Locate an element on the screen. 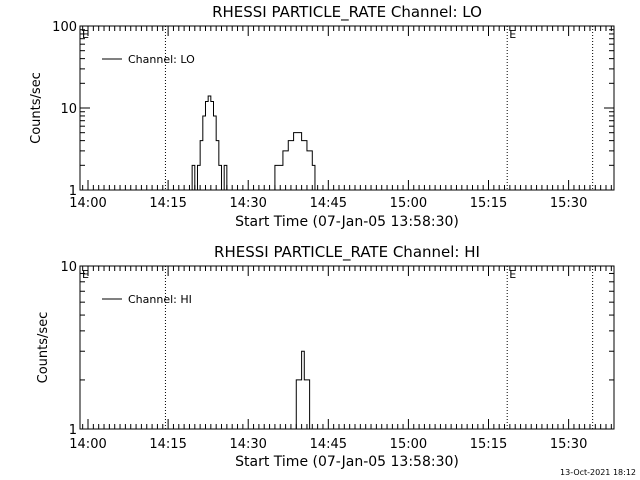  chart-title: RHESSI PARTICLE_RATE Channel: LO is located at coordinates (347, 12).